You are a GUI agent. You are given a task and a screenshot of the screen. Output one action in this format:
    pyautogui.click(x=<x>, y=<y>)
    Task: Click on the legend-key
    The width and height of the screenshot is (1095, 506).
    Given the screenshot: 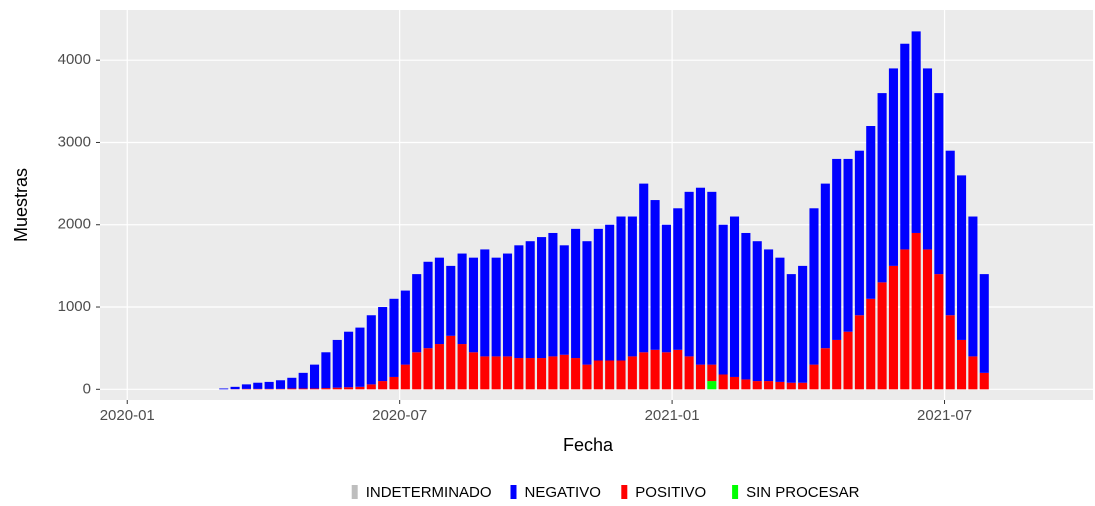 What is the action you would take?
    pyautogui.click(x=624, y=492)
    